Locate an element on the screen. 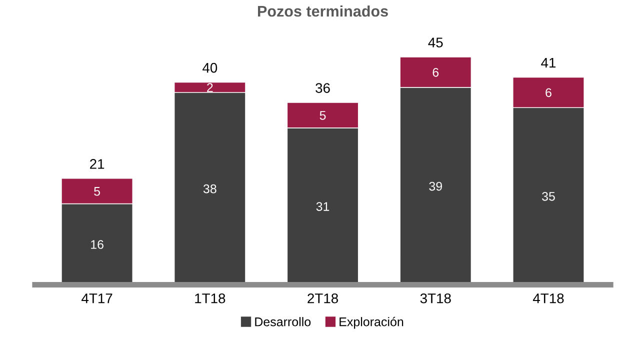 This screenshot has height=337, width=636. data-label: 2 is located at coordinates (210, 87).